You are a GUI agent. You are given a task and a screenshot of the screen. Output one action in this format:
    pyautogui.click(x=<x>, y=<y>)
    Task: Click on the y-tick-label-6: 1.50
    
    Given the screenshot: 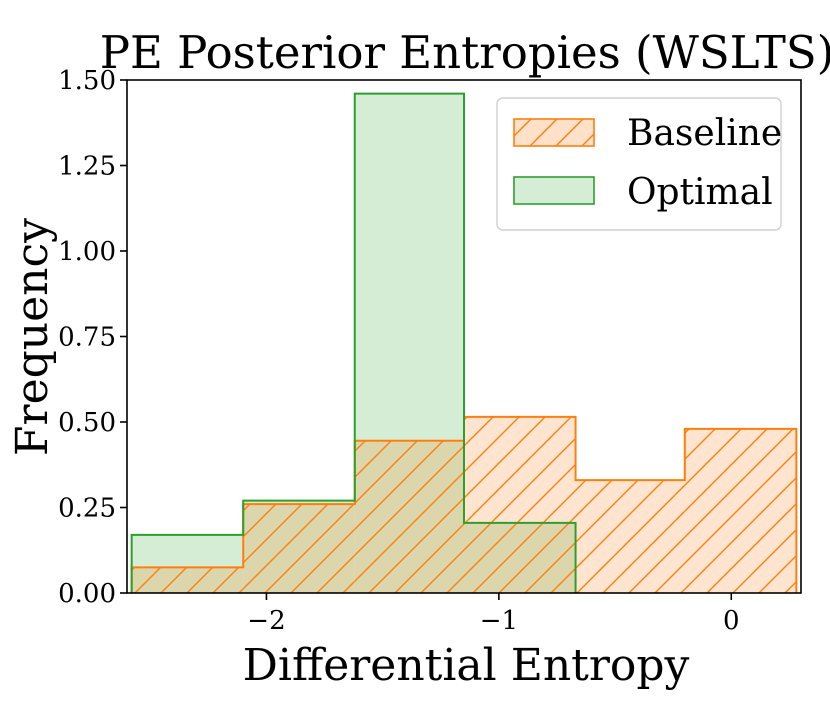 What is the action you would take?
    pyautogui.click(x=87, y=81)
    